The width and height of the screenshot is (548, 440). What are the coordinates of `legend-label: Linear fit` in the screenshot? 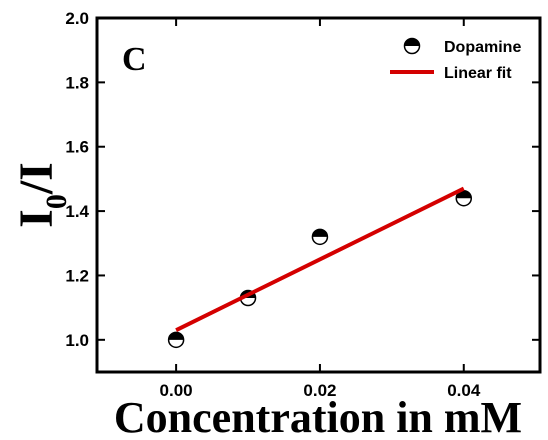 It's located at (478, 73).